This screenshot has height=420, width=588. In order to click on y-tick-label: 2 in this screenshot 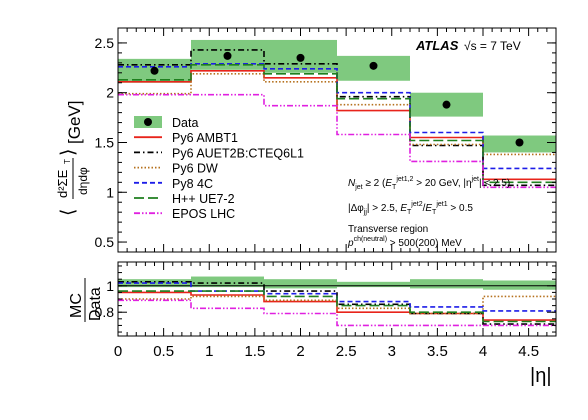, I will do `click(110, 93)`.